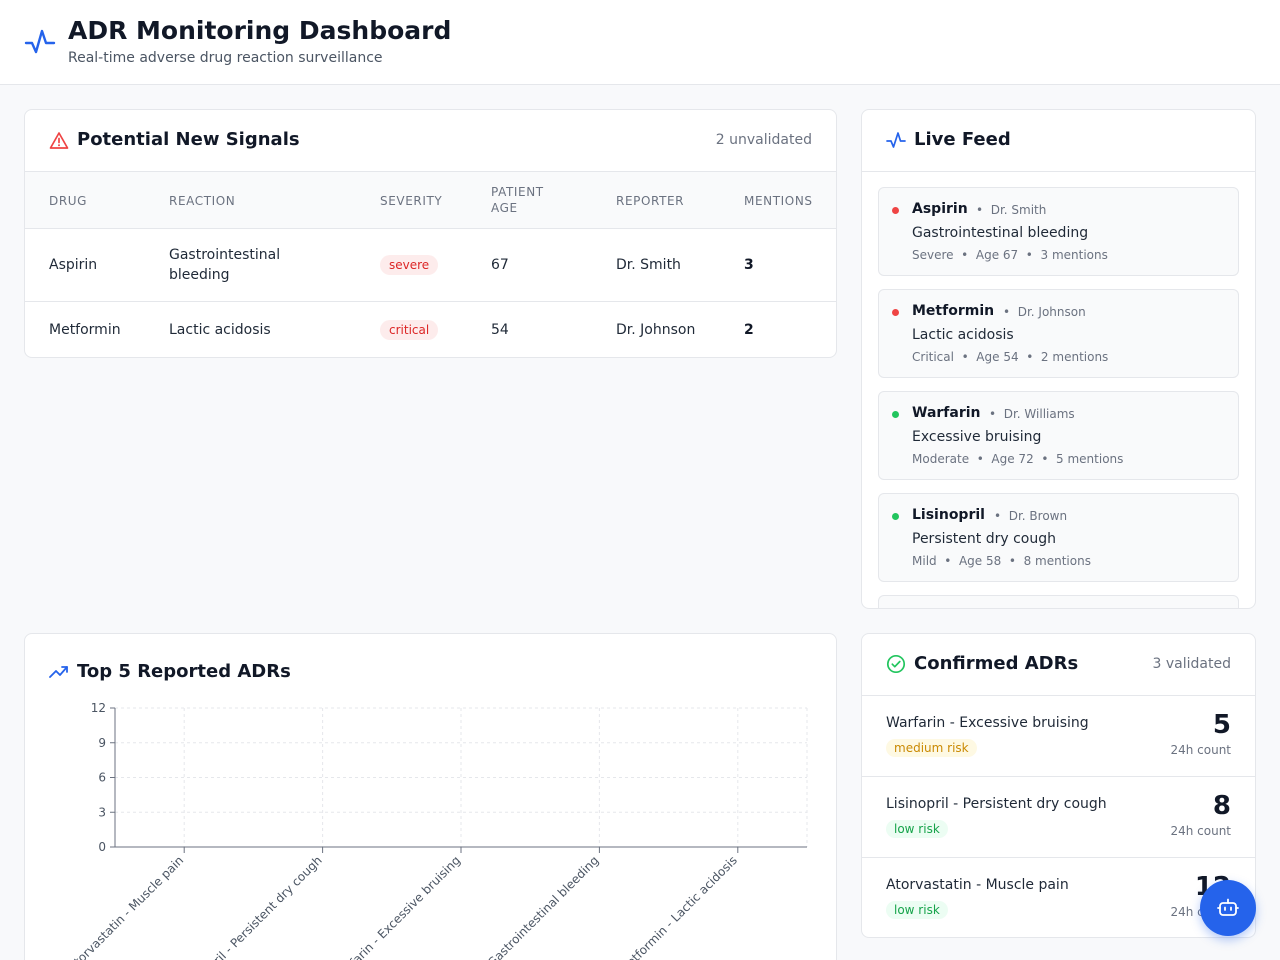  Describe the element at coordinates (763, 140) in the screenshot. I see `signals-count: 2 unvalidated` at that location.